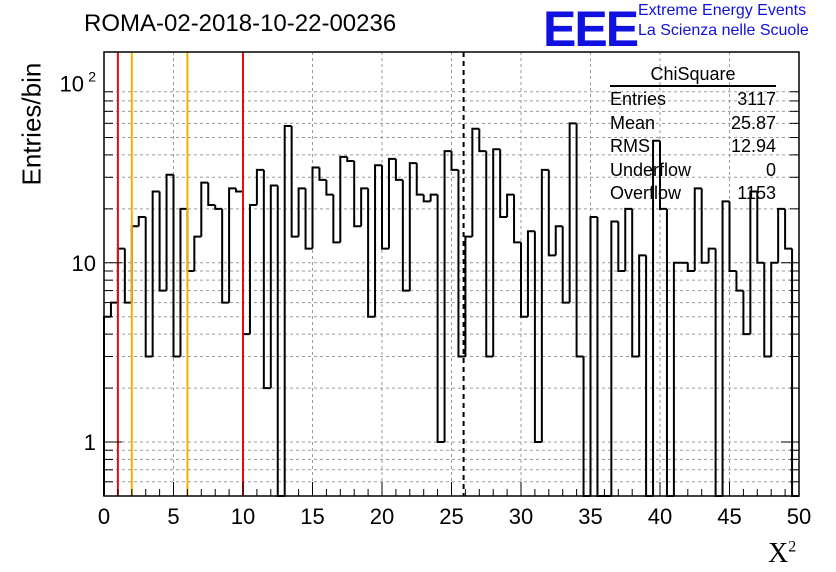 The width and height of the screenshot is (836, 572). What do you see at coordinates (92, 77) in the screenshot?
I see `y-tick-label-exponent: 2` at bounding box center [92, 77].